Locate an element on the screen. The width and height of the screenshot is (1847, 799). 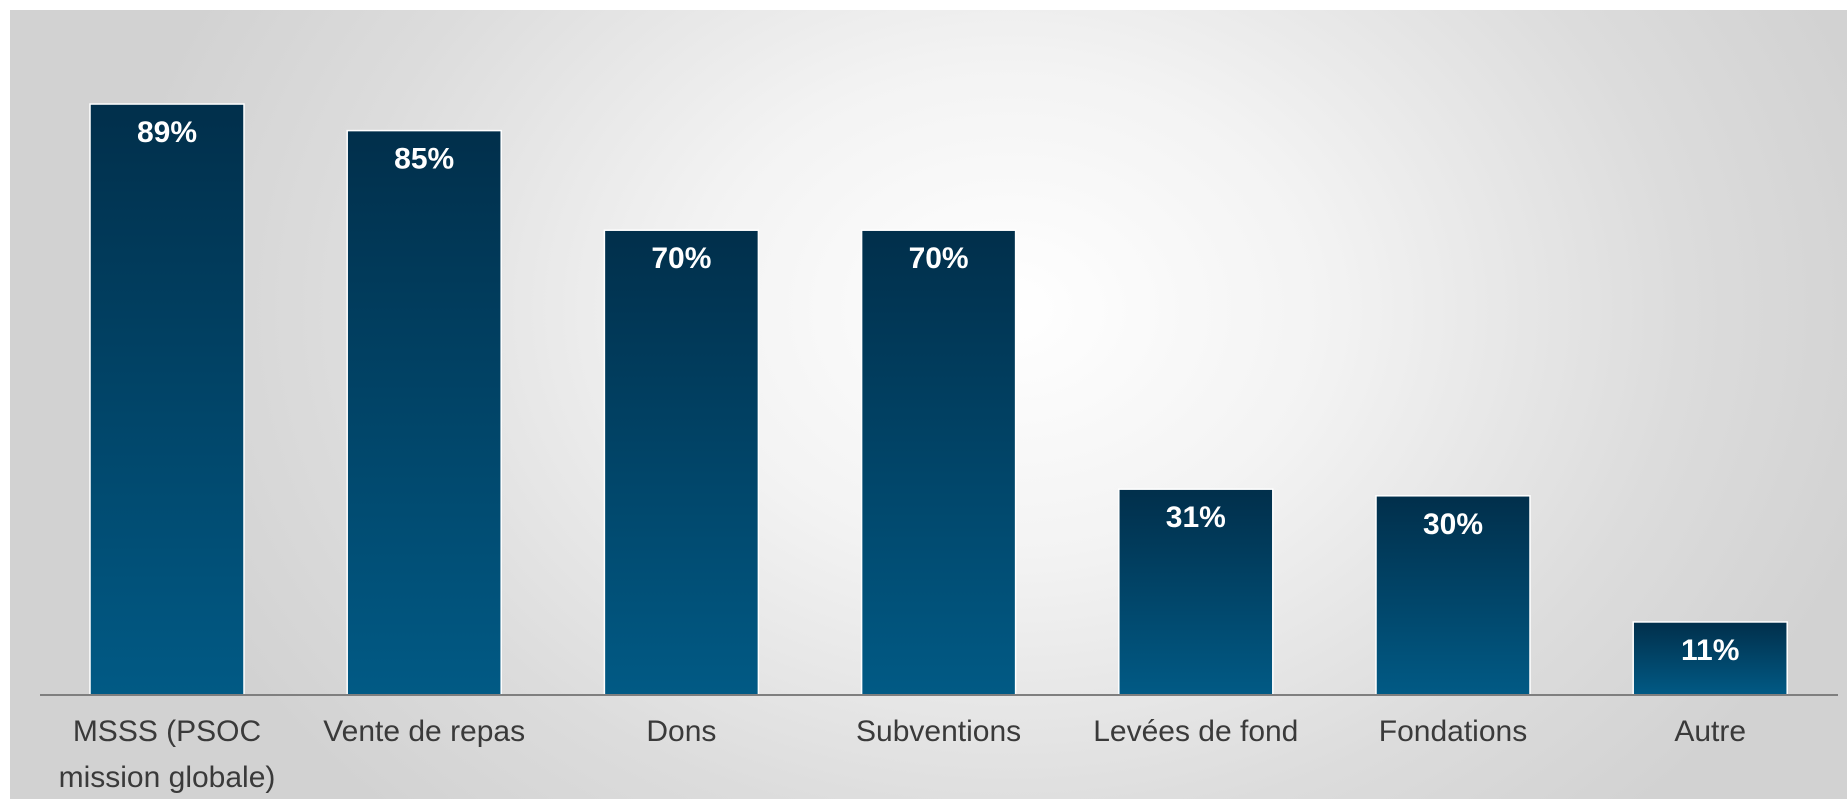
category-label-3: Subventions is located at coordinates (938, 731).